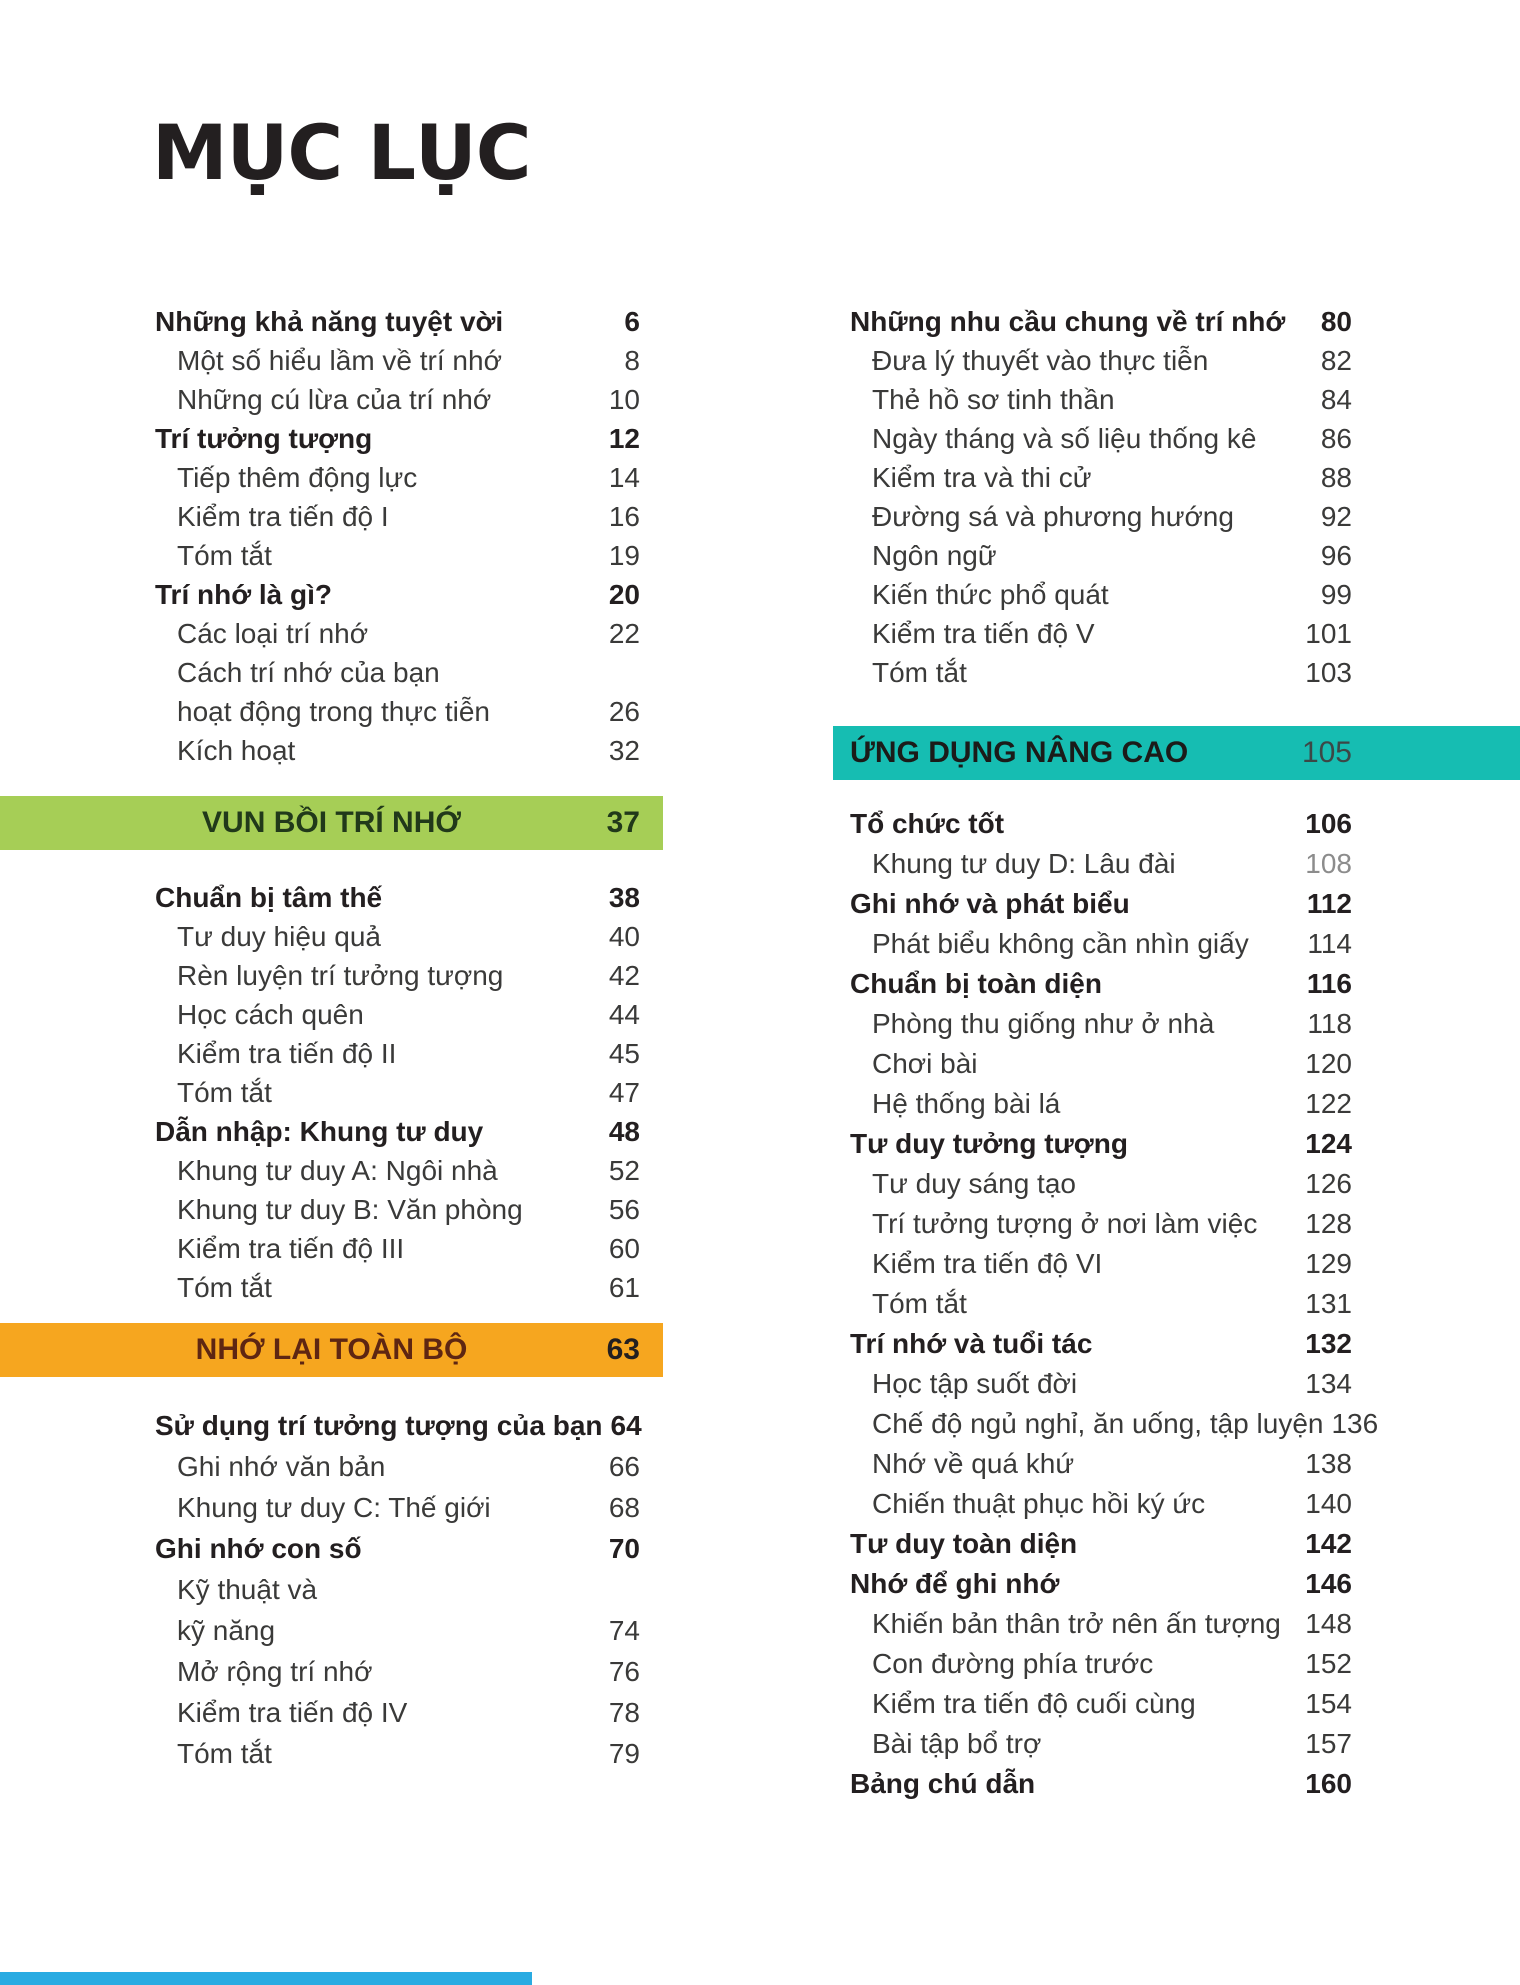 Image resolution: width=1520 pixels, height=1985 pixels. What do you see at coordinates (632, 321) in the screenshot?
I see `toc-entry-page: 6` at bounding box center [632, 321].